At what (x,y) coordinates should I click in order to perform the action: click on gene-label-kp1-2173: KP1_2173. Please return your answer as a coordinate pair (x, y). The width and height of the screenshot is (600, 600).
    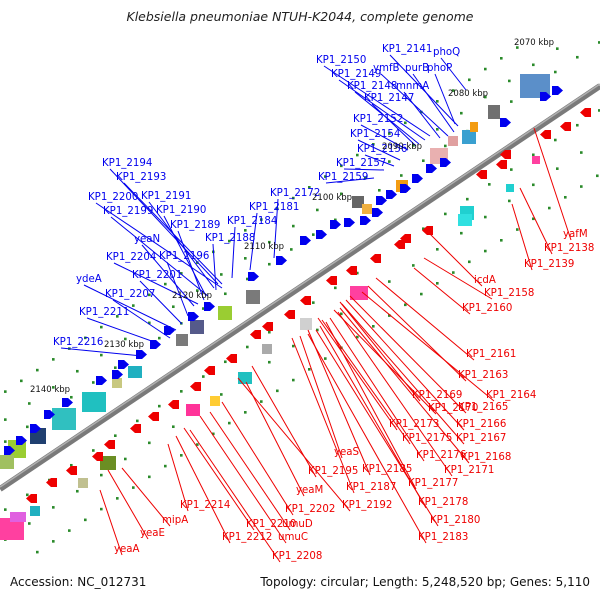
    Looking at the image, I should click on (414, 424).